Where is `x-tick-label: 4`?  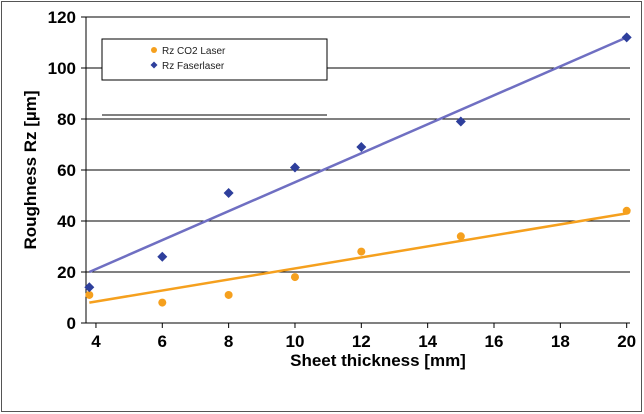 x-tick-label: 4 is located at coordinates (96, 341).